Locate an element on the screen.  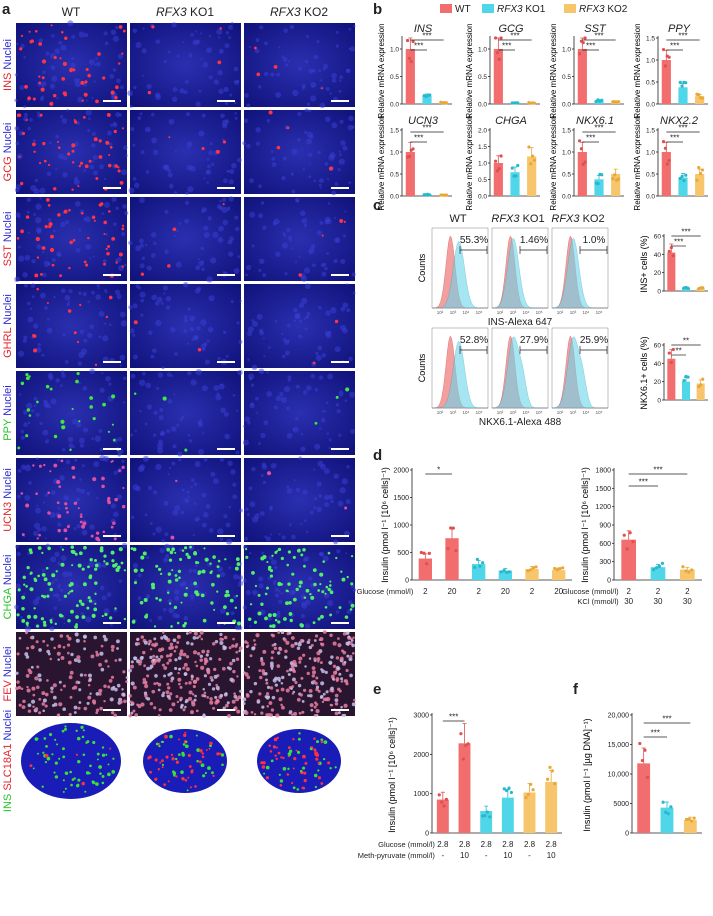
panel-label-a: a is located at coordinates (6, 9).